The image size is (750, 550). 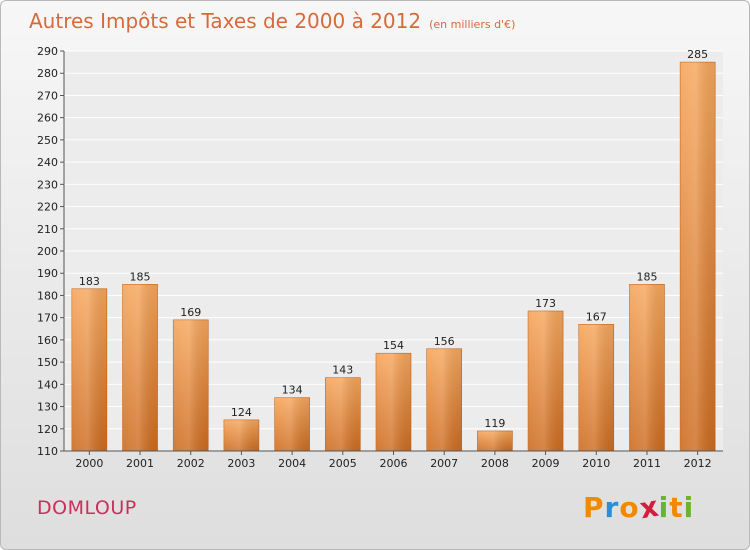 I want to click on data-label-2006: 154, so click(x=393, y=345).